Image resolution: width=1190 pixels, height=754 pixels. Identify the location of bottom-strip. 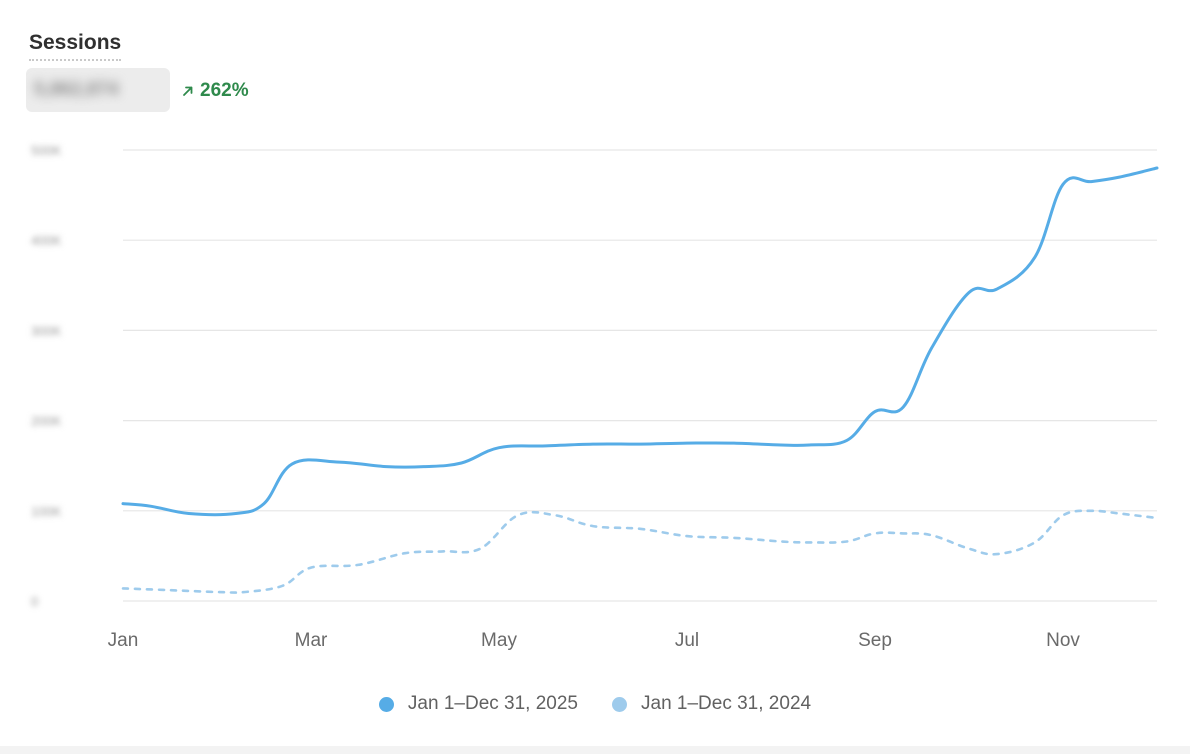
(595, 750).